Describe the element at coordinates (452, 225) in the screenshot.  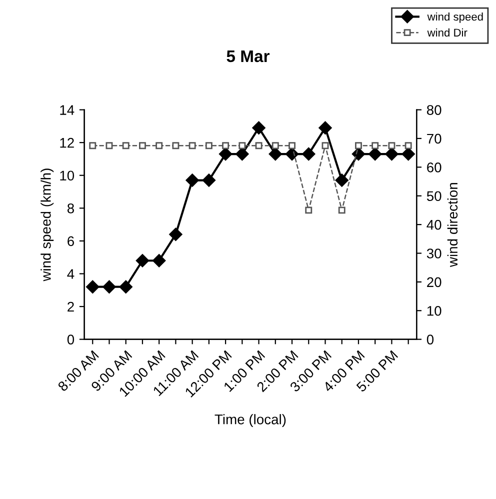
I see `y2-axis-title: wind direction` at that location.